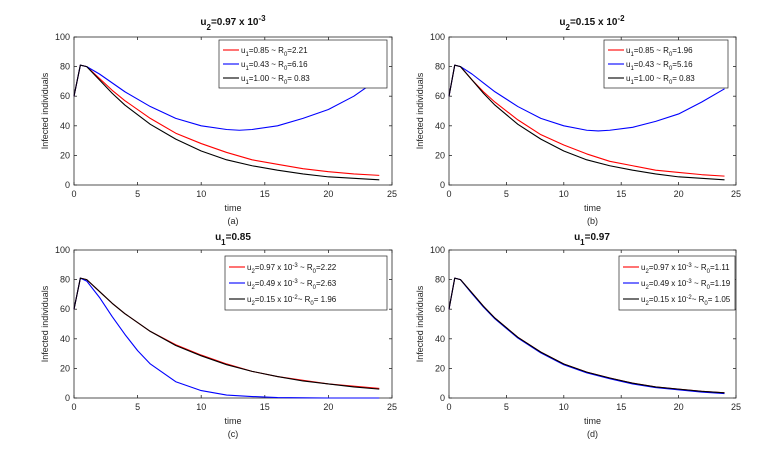 This screenshot has width=769, height=454. What do you see at coordinates (686, 285) in the screenshot?
I see `legend-entry: u2=0.49 x 10-3 ~ R0=1.19` at bounding box center [686, 285].